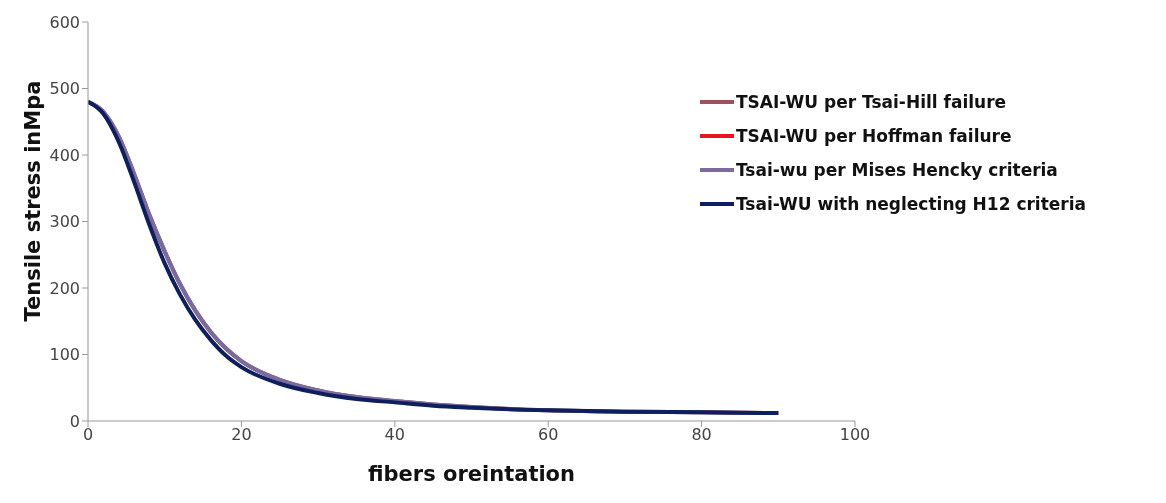 This screenshot has height=503, width=1166. Describe the element at coordinates (911, 204) in the screenshot. I see `legend-label: Tsai-WU with neglecting H12 criteria` at that location.